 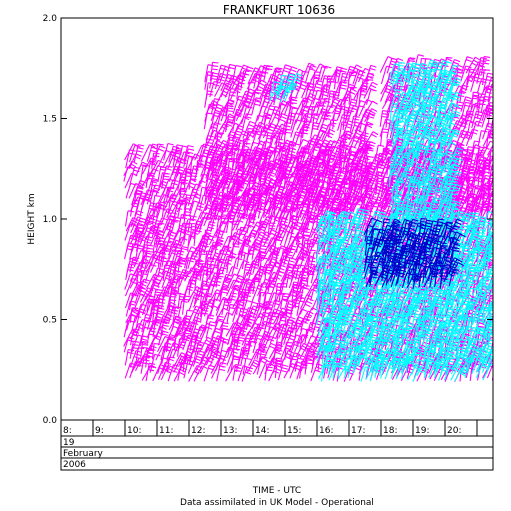 What do you see at coordinates (69, 443) in the screenshot?
I see `date-day: 19` at bounding box center [69, 443].